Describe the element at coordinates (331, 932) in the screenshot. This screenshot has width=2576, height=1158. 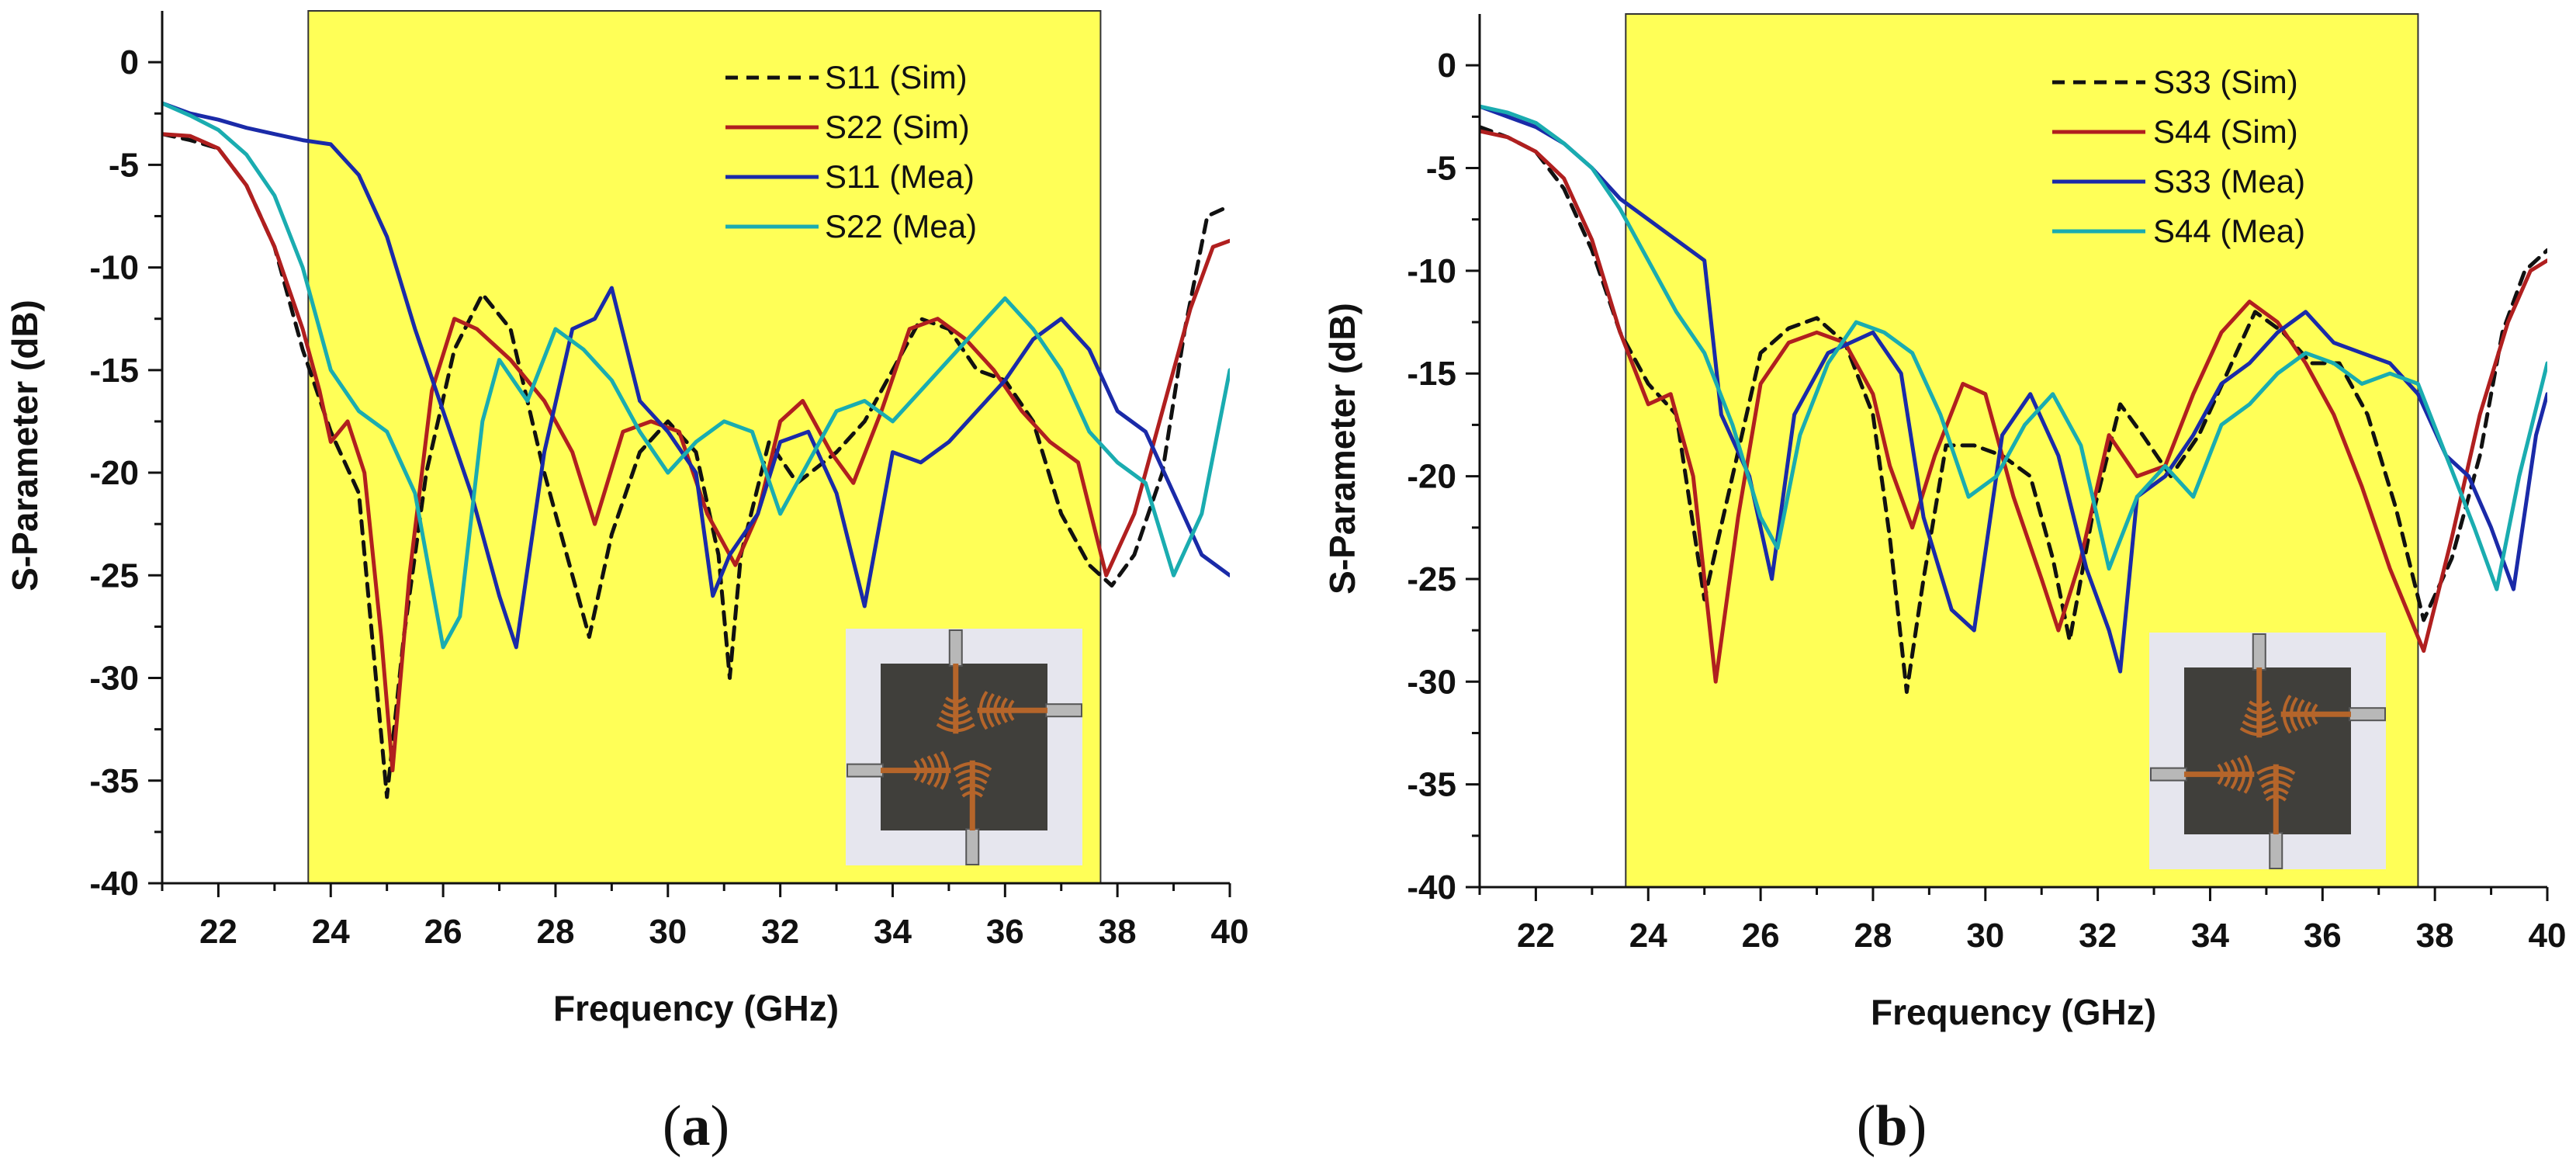
I see `x-tick-label: 24` at that location.